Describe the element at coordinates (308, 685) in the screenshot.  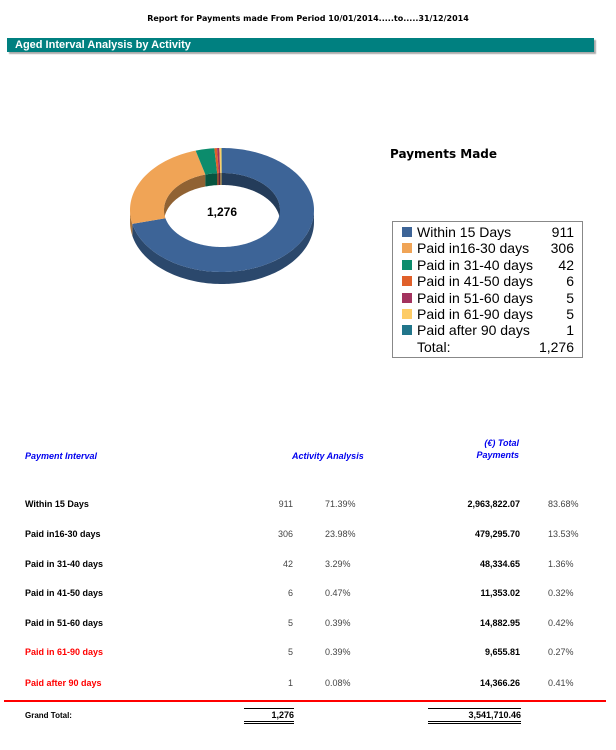
I see `table-row: Paid after 90 days 1 0.08% 14,366.26 0.41%` at that location.